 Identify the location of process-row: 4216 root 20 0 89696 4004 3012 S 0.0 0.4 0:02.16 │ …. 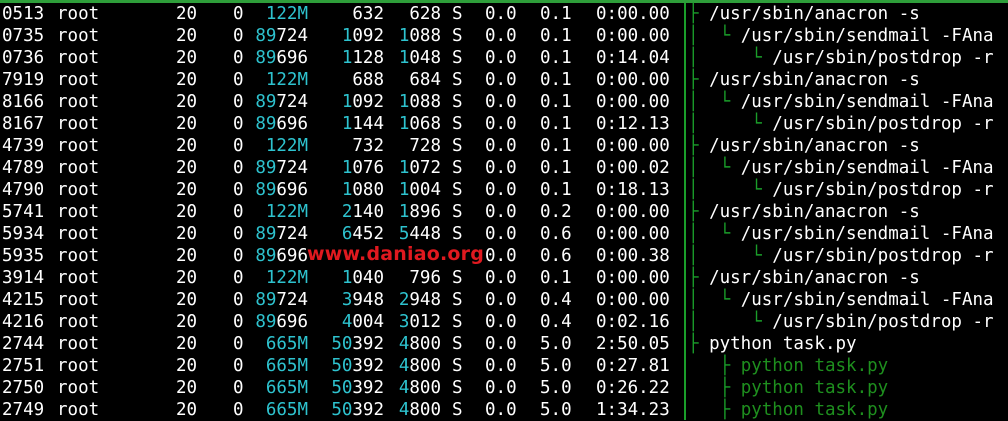
(504, 322).